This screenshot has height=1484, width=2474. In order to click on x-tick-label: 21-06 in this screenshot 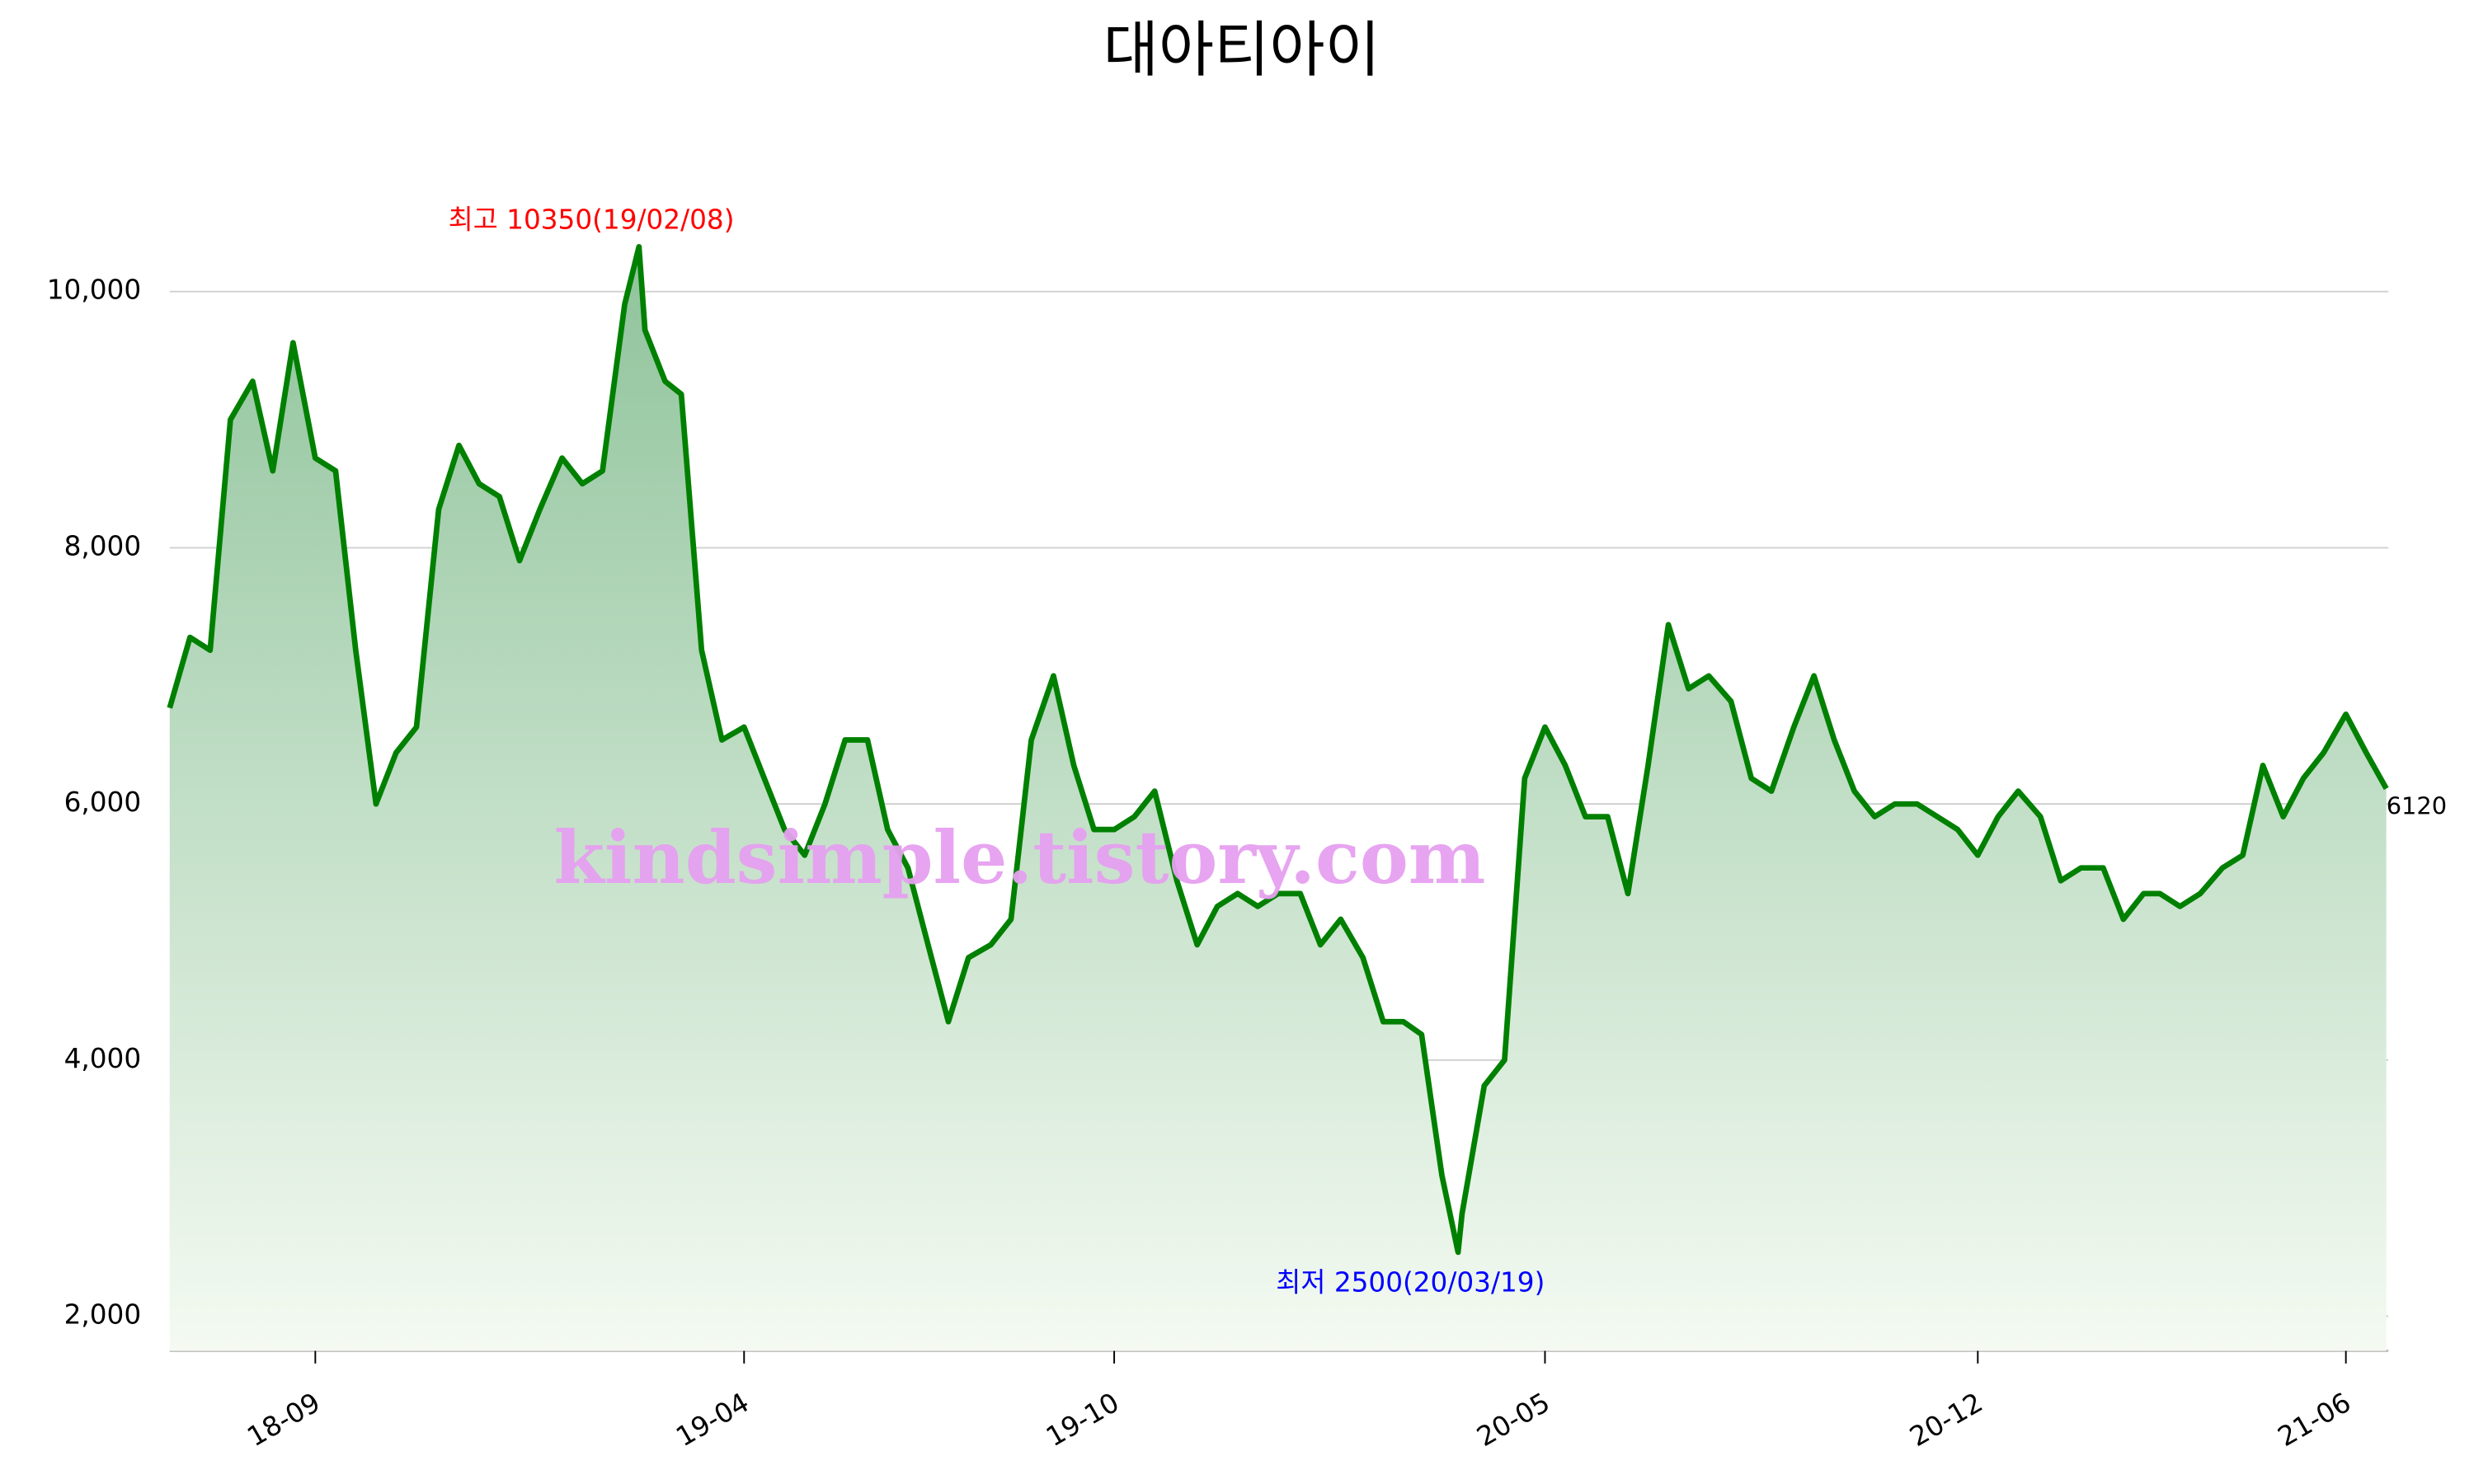, I will do `click(2314, 1420)`.